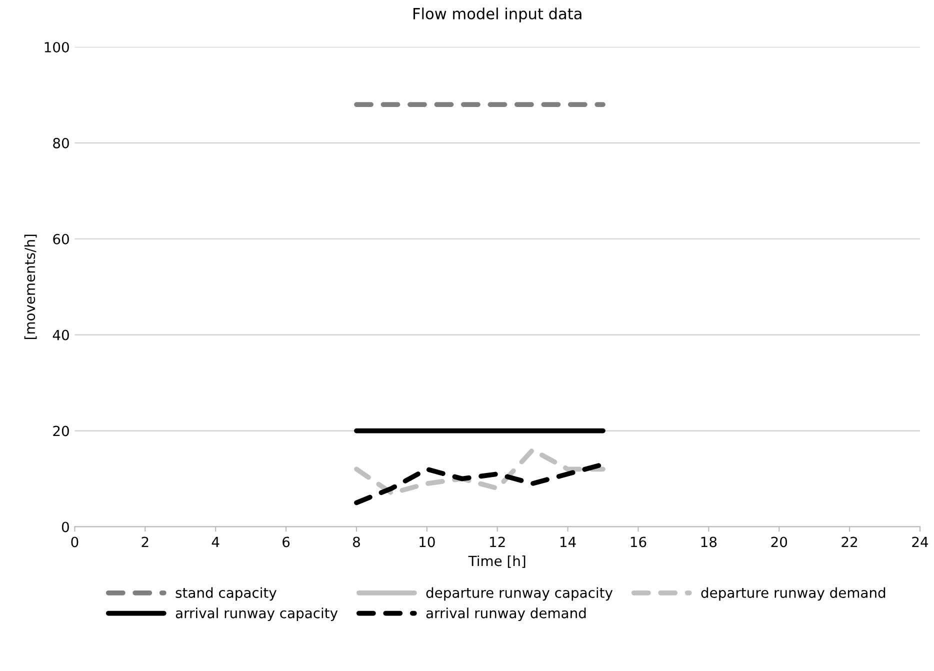 Image resolution: width=934 pixels, height=671 pixels. I want to click on legend-label: arrival runway capacity, so click(257, 615).